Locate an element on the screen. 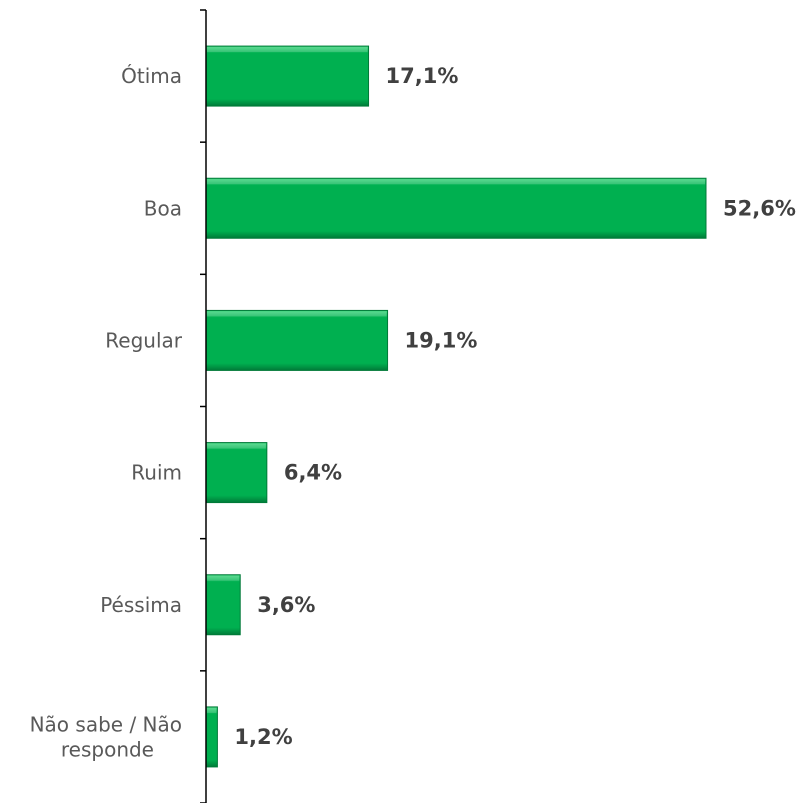 The width and height of the screenshot is (801, 803). value-label-4: 3,6% is located at coordinates (286, 605).